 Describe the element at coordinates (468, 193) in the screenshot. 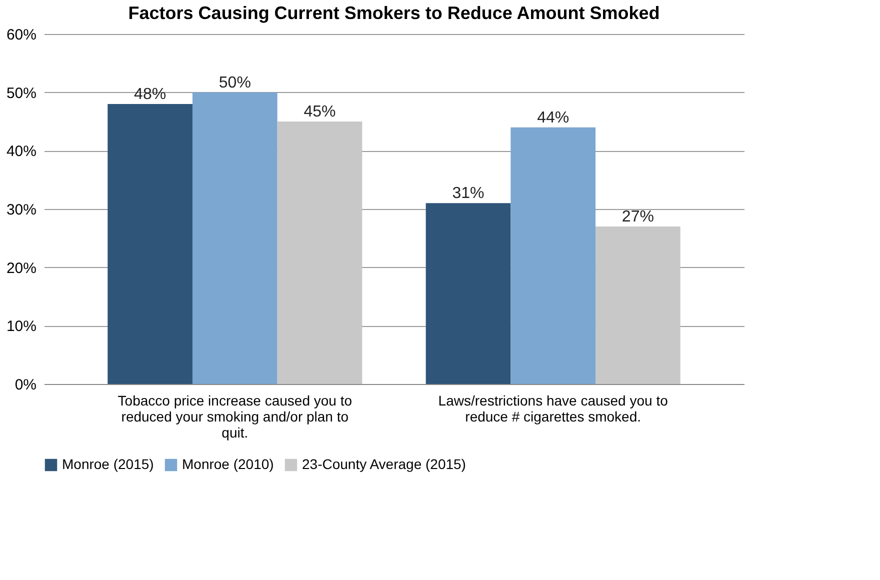

I see `data-label: 31%` at that location.